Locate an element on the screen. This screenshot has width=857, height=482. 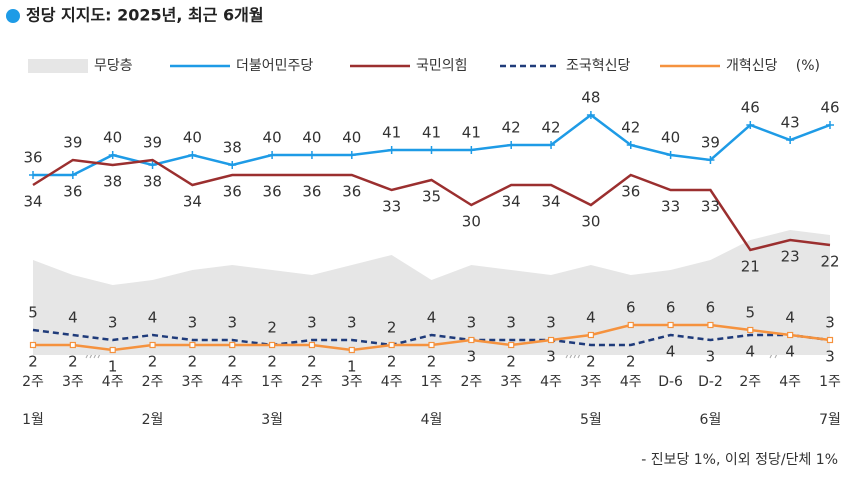
legend-label: 무당층 is located at coordinates (113, 66).